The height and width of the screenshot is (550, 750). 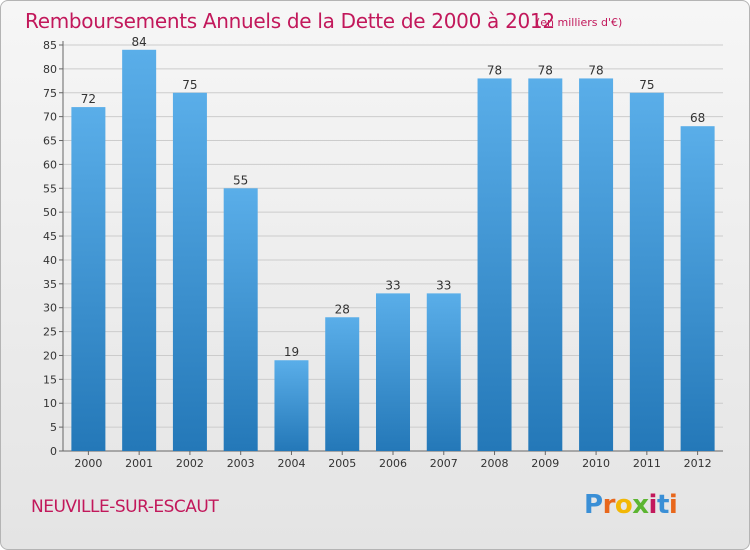 What do you see at coordinates (697, 288) in the screenshot?
I see `bar-2012` at bounding box center [697, 288].